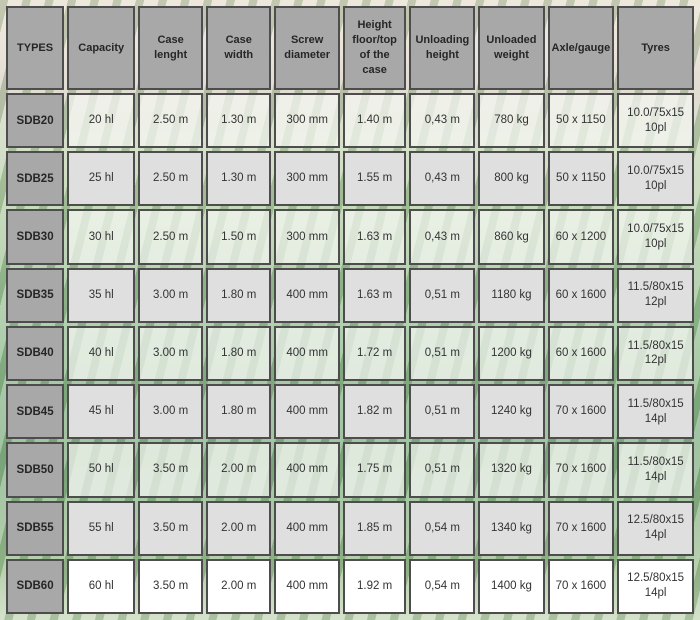 The image size is (700, 620). I want to click on row-type-label: SDB35, so click(35, 295).